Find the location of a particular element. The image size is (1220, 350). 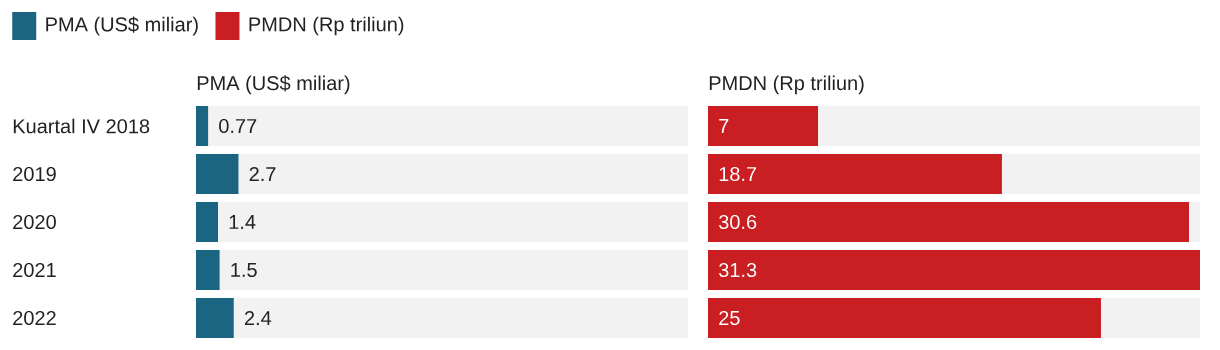

chart-title: PMA (US$ miliar) is located at coordinates (273, 85).